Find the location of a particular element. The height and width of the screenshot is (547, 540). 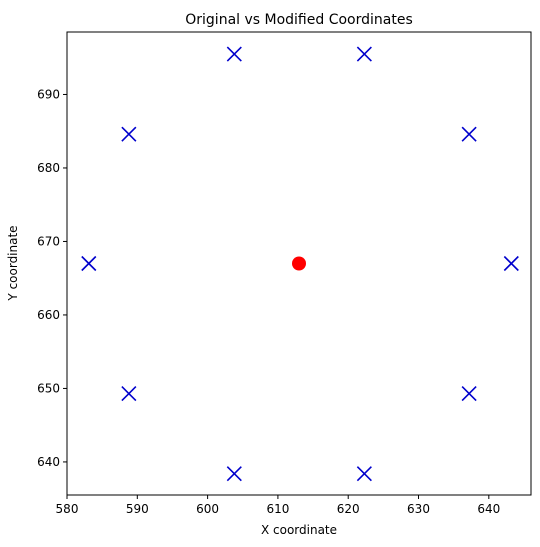

x-tick-label: 590 is located at coordinates (137, 509).